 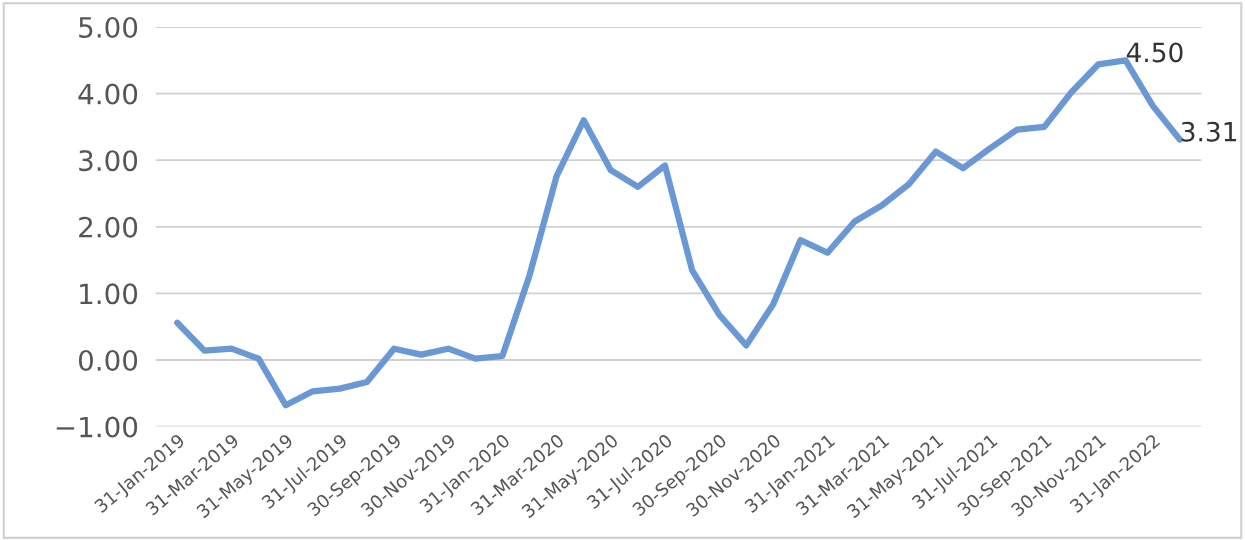 What do you see at coordinates (108, 94) in the screenshot?
I see `y-tick-label: 4.00` at bounding box center [108, 94].